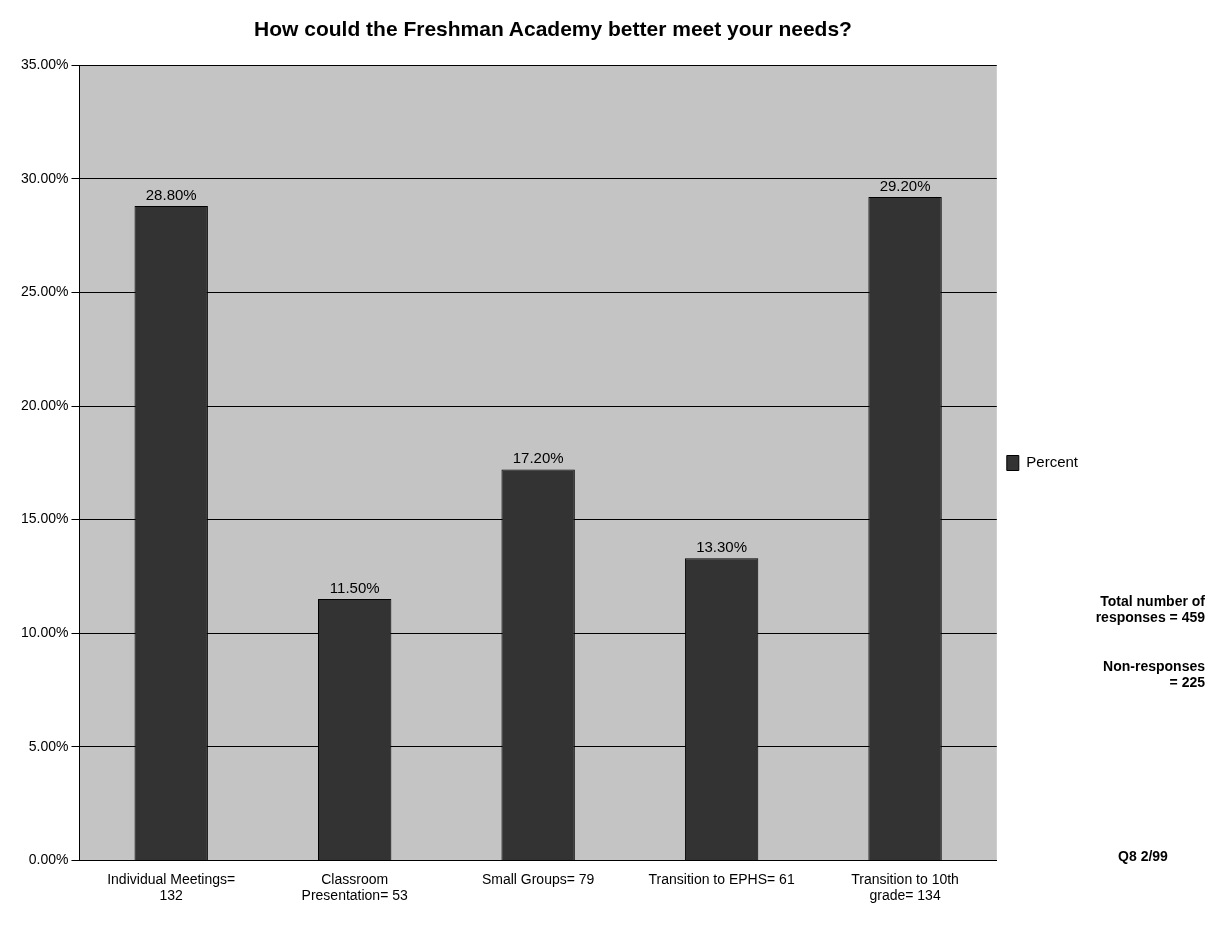  What do you see at coordinates (1153, 674) in the screenshot?
I see `text: Non-responses = 225` at bounding box center [1153, 674].